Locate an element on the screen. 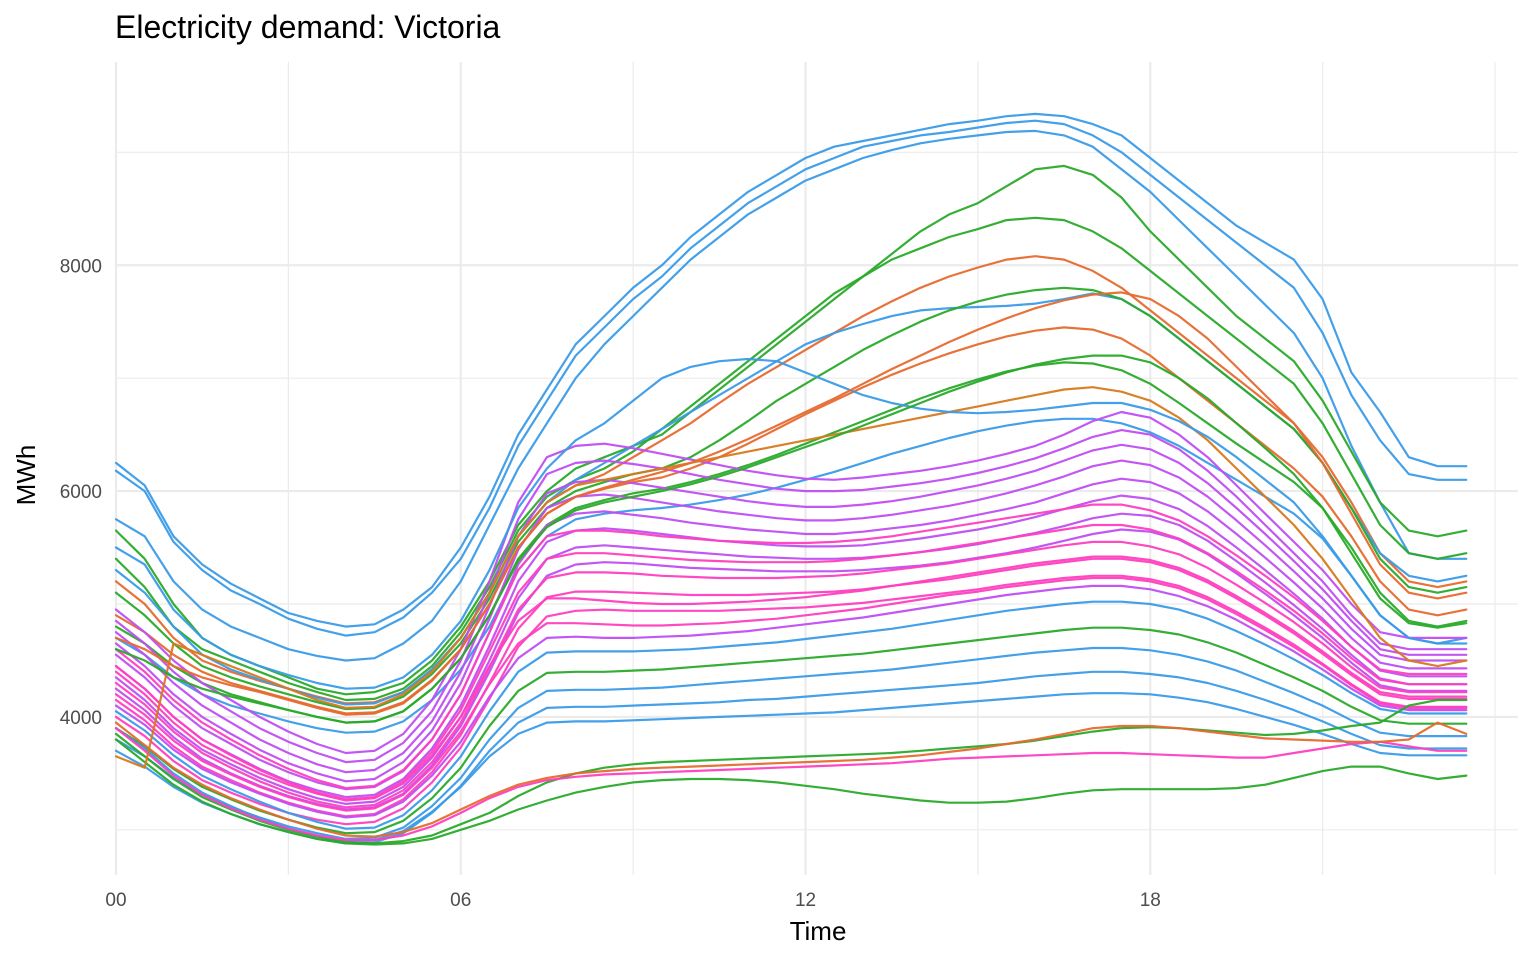 This screenshot has height=960, width=1536. y-tick-label: 6000 is located at coordinates (81, 492).